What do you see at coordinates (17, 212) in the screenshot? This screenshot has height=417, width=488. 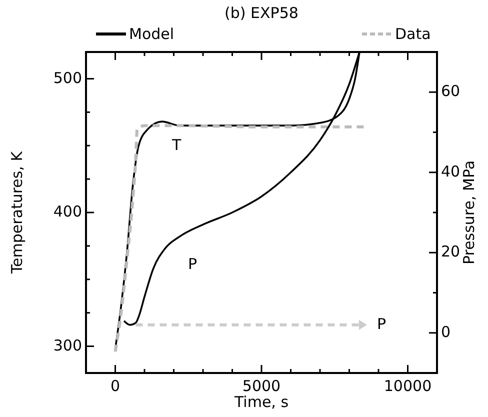 I see `y-axis-title: Temperatures, K` at bounding box center [17, 212].